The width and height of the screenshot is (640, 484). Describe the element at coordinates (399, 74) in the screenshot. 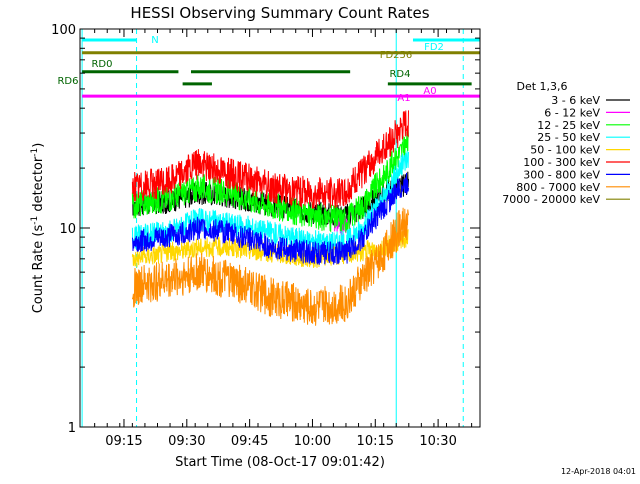

I see `status-label-4: RD4` at that location.